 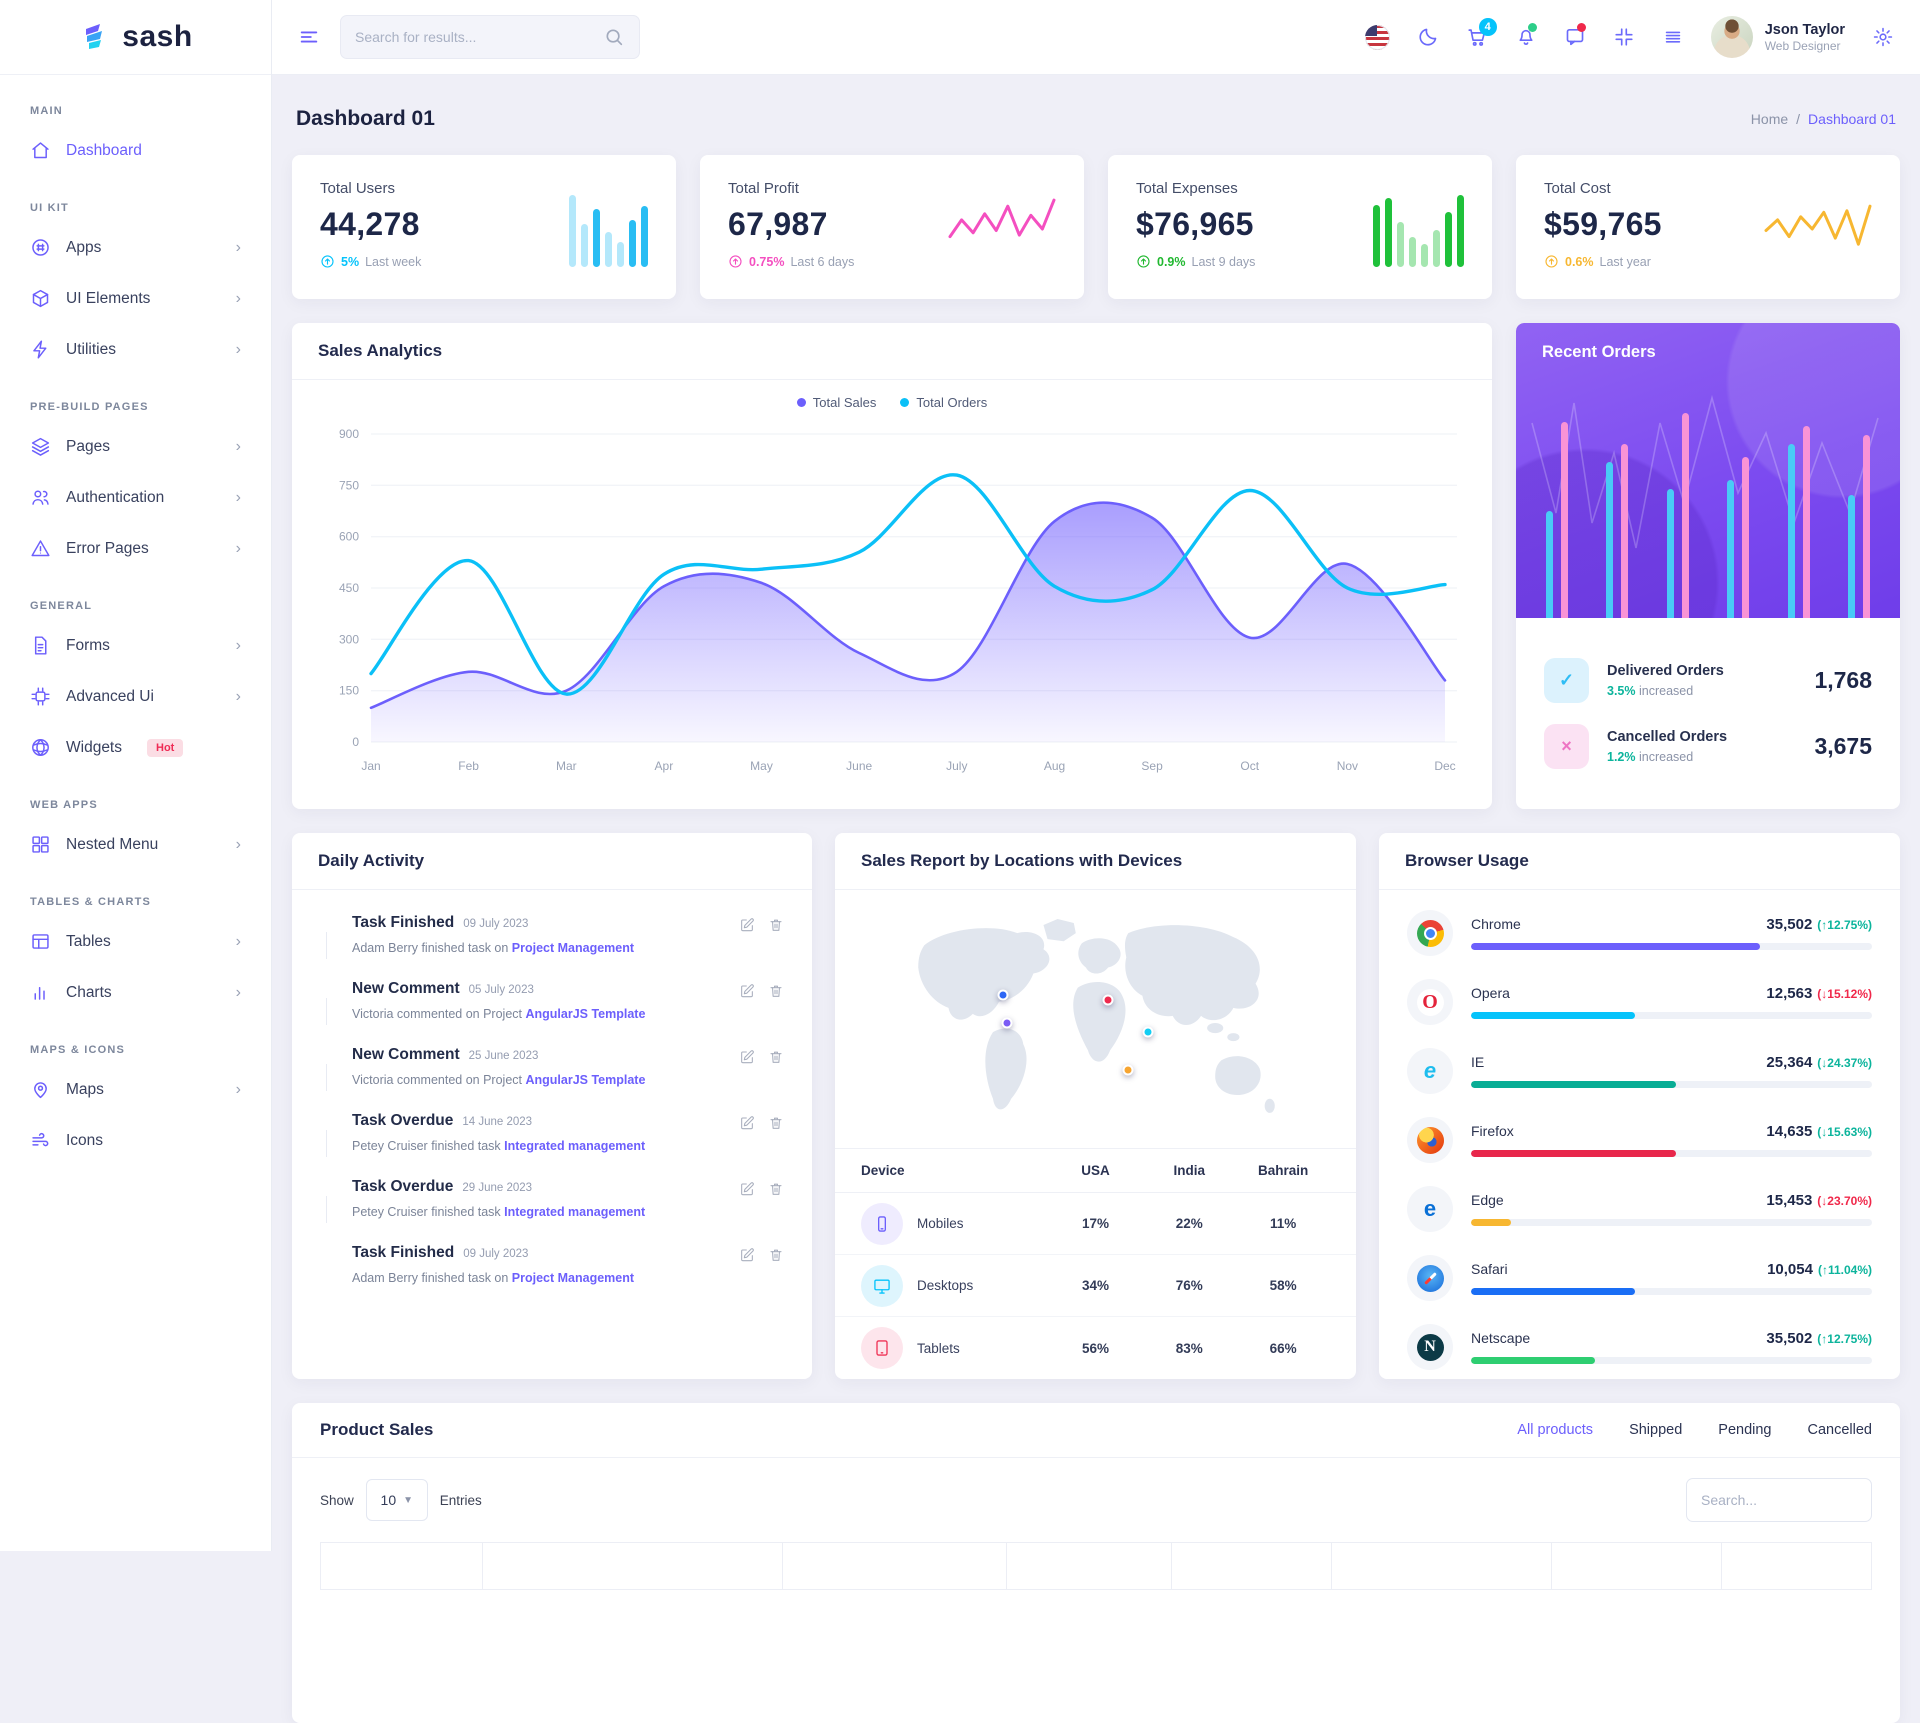 What do you see at coordinates (135, 696) in the screenshot?
I see `sidebar-item-advanced-ui: Advanced Ui ›` at bounding box center [135, 696].